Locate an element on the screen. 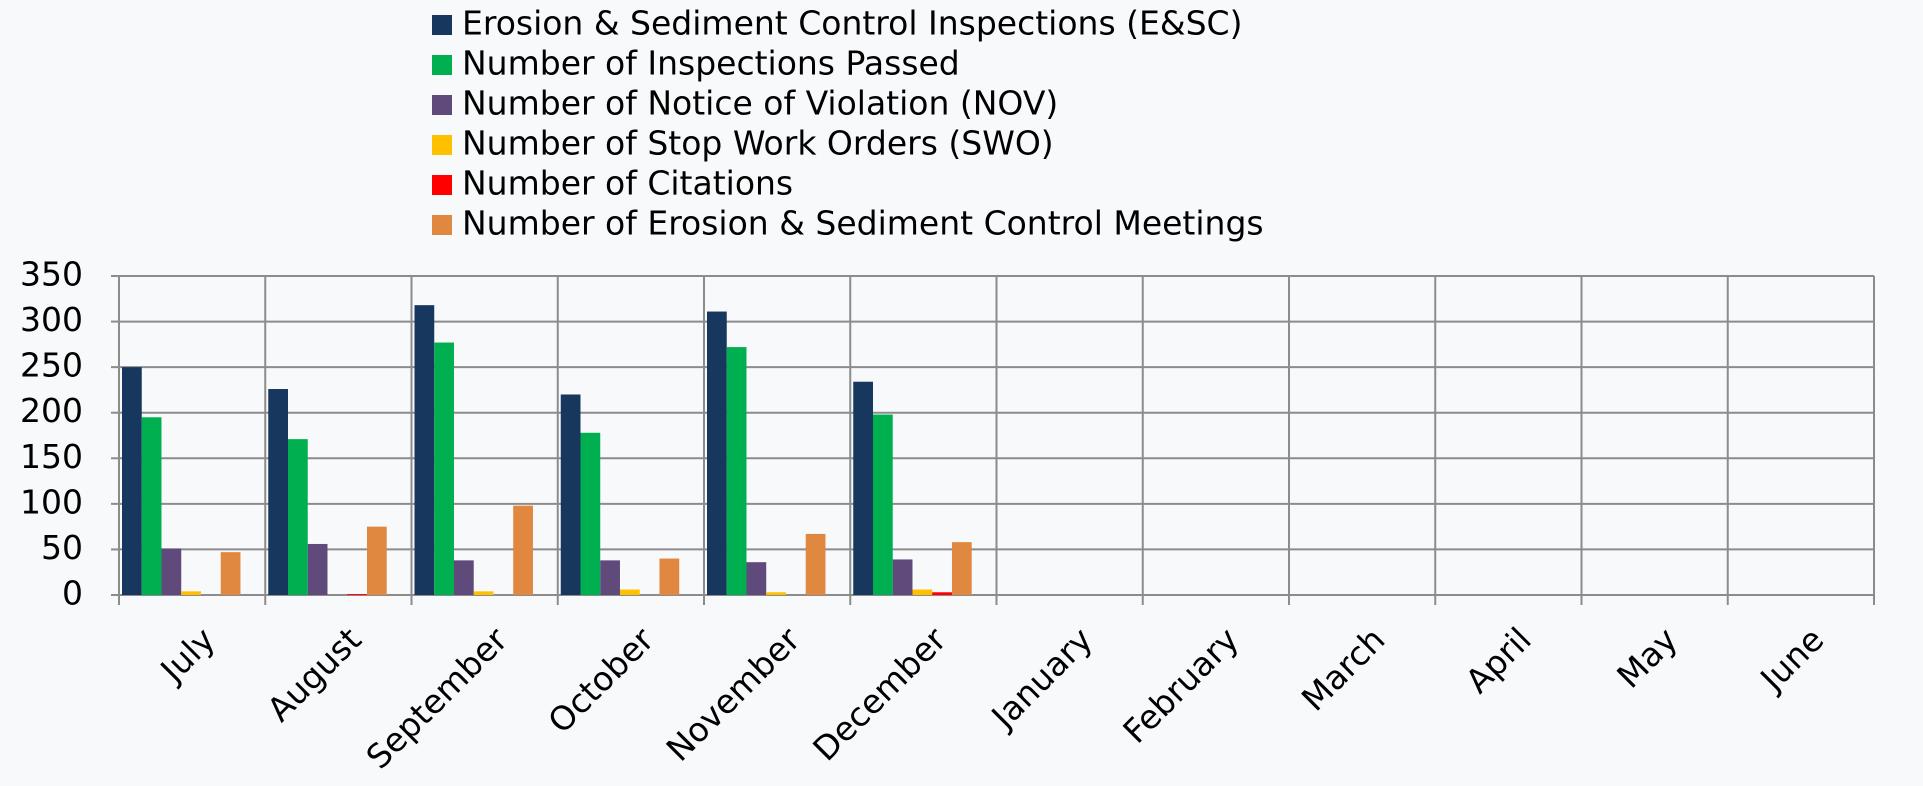  y-tick-label: 200 is located at coordinates (51, 410).